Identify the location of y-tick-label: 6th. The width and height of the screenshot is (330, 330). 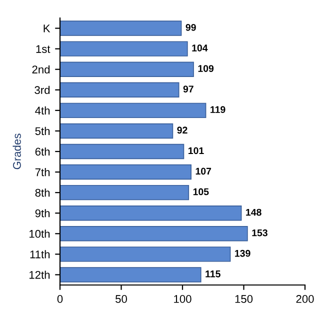
(42, 151).